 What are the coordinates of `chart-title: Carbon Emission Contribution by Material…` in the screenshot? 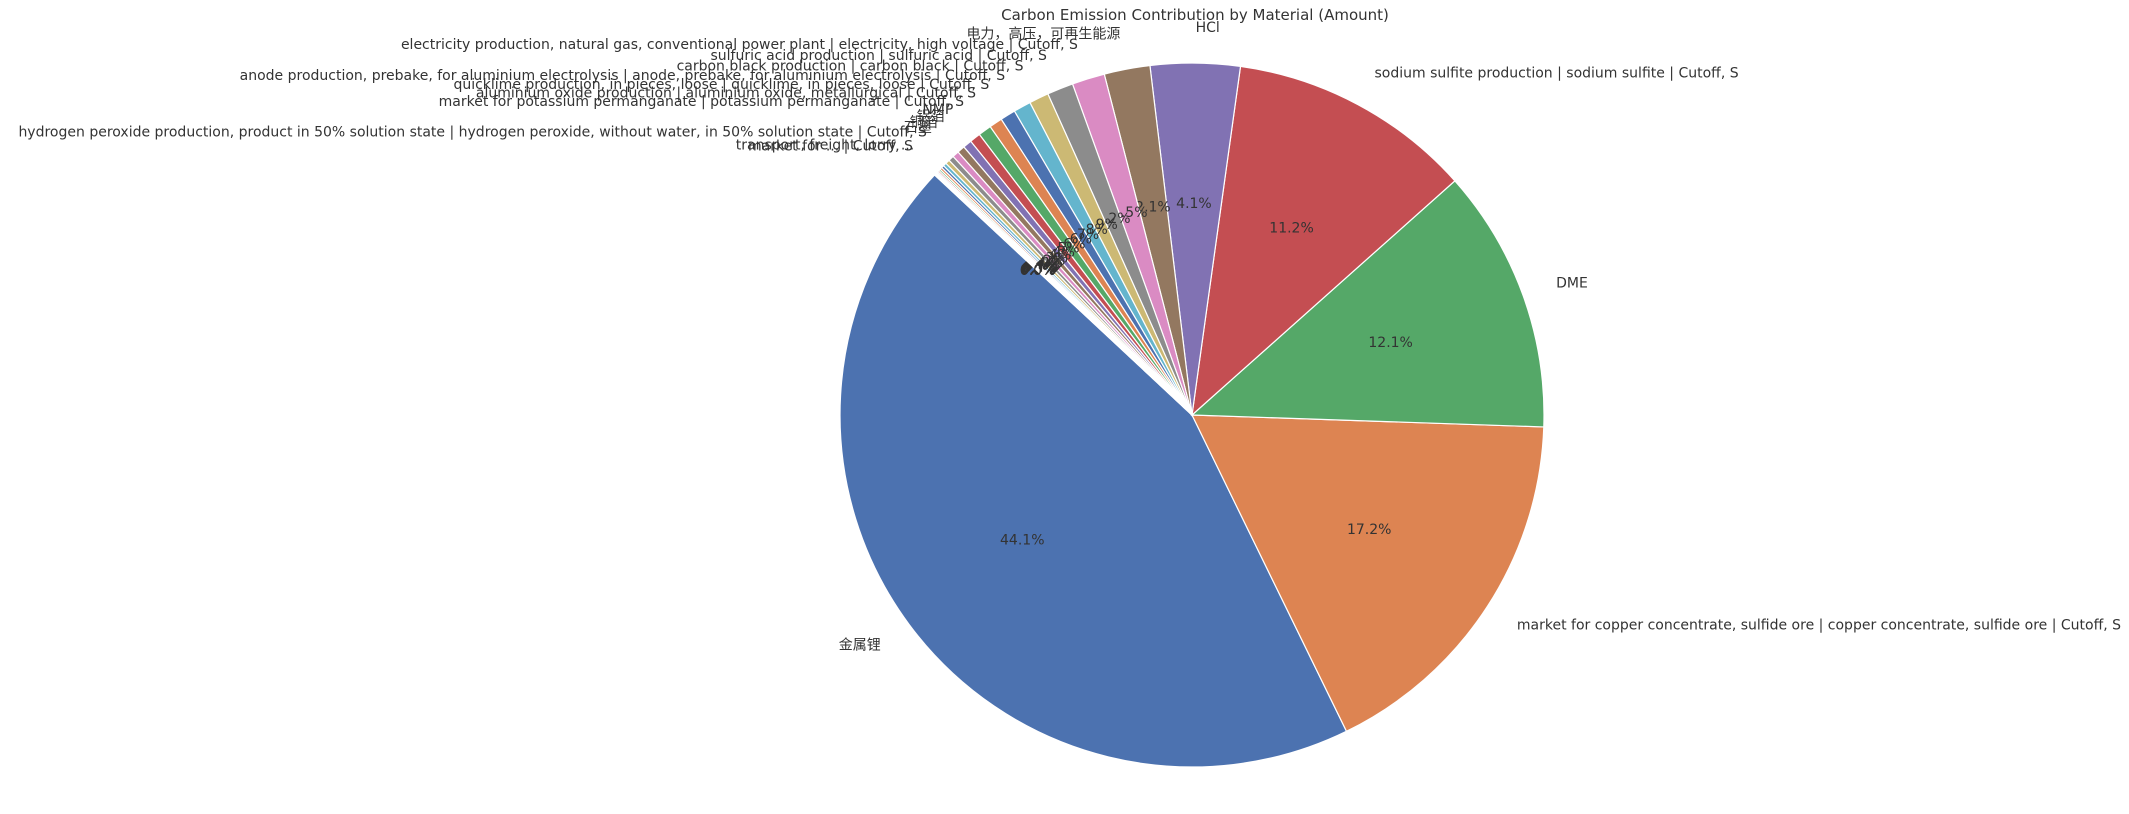 It's located at (1195, 15).